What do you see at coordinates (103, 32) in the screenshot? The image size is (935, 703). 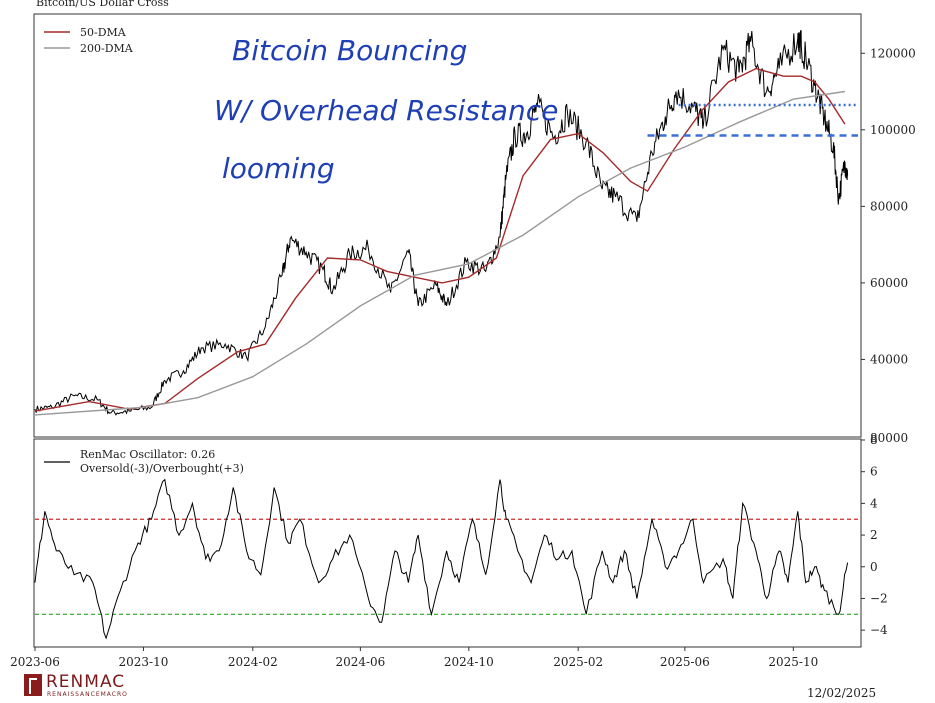 I see `legend-50dma-label: 50-DMA` at bounding box center [103, 32].